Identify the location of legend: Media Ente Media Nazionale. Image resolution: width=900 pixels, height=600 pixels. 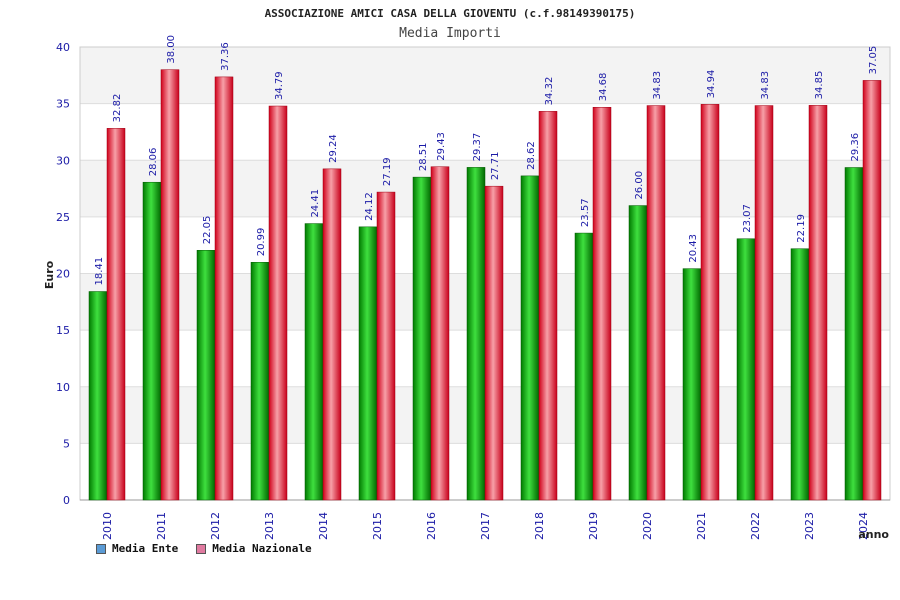
(204, 548).